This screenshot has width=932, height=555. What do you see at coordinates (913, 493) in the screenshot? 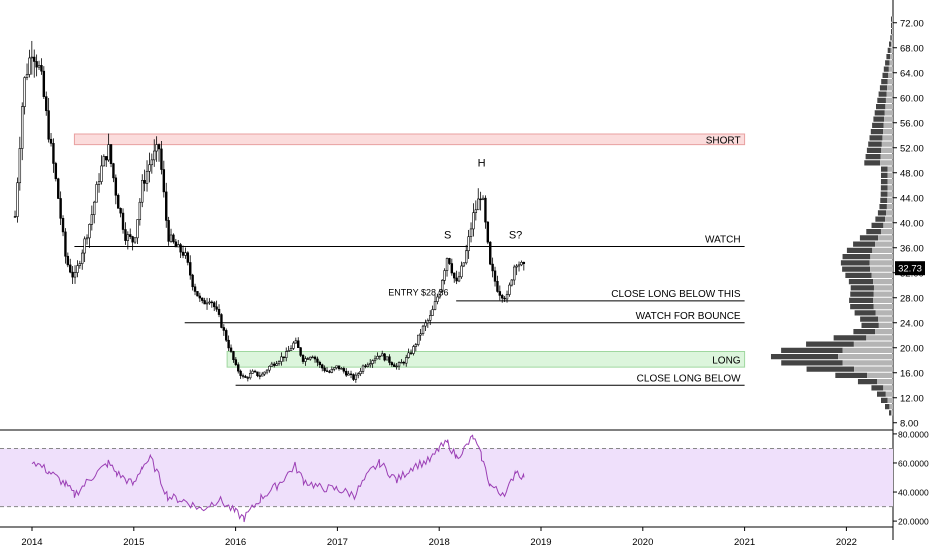
I see `oscillator-tick-label: 40.0000` at bounding box center [913, 493].